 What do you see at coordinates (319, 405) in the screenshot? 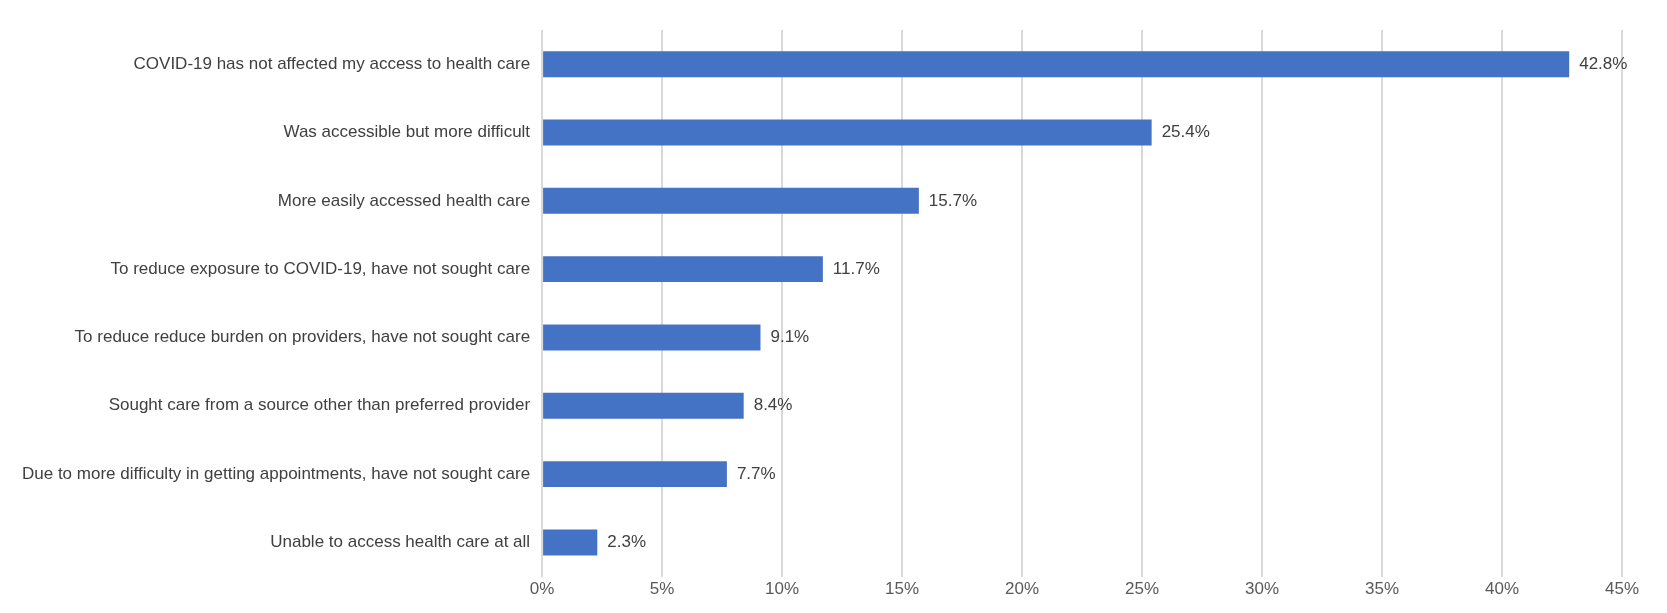
I see `y-tick-label: Sought care from a source other than preferred provider` at bounding box center [319, 405].